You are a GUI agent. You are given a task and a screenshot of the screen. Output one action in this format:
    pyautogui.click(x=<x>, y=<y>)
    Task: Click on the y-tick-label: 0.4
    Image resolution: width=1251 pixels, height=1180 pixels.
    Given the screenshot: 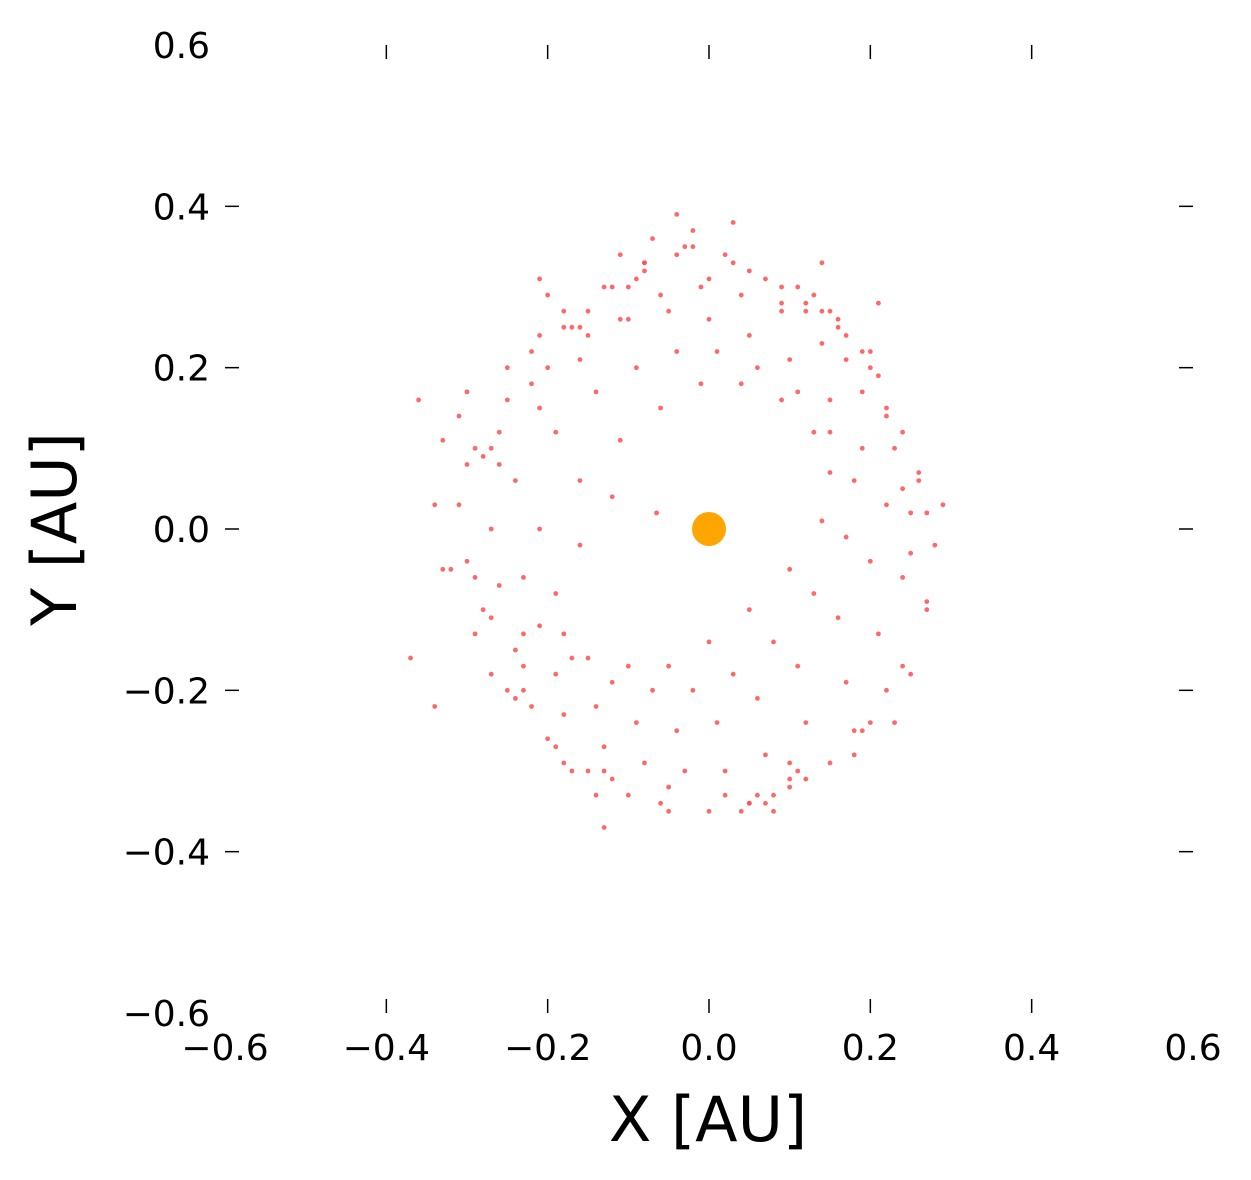 What is the action you would take?
    pyautogui.click(x=181, y=207)
    